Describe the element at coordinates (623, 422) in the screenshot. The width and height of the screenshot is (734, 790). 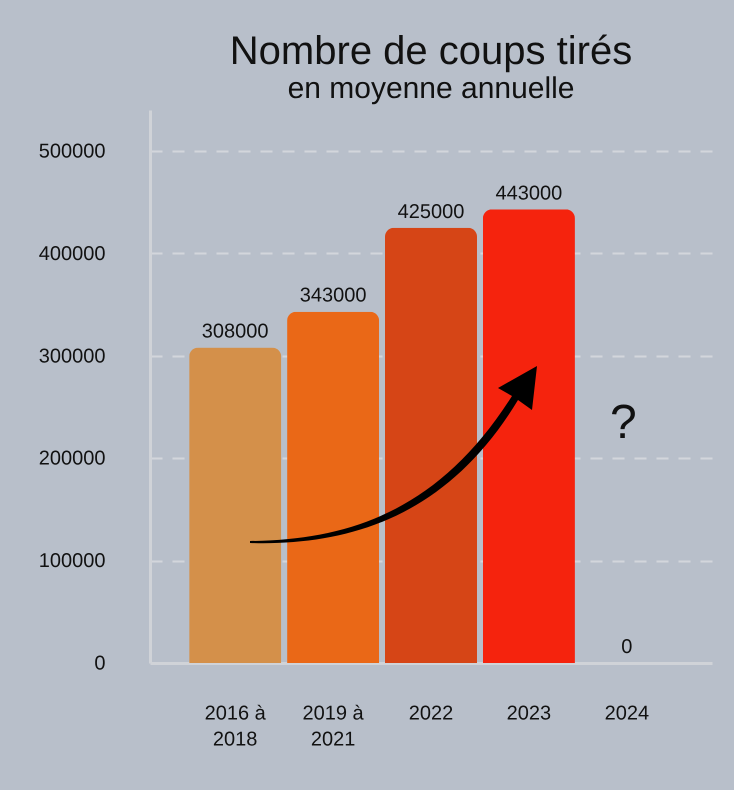
I see `annotation: ?` at that location.